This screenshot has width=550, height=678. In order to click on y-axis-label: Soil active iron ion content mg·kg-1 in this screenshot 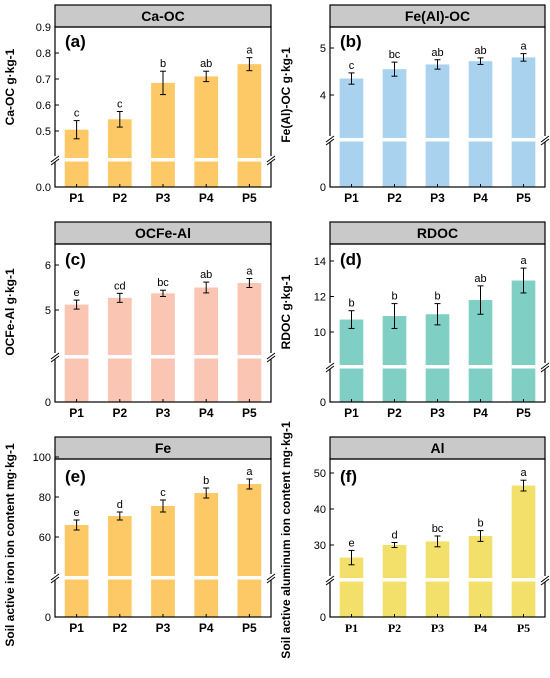, I will do `click(10, 545)`.